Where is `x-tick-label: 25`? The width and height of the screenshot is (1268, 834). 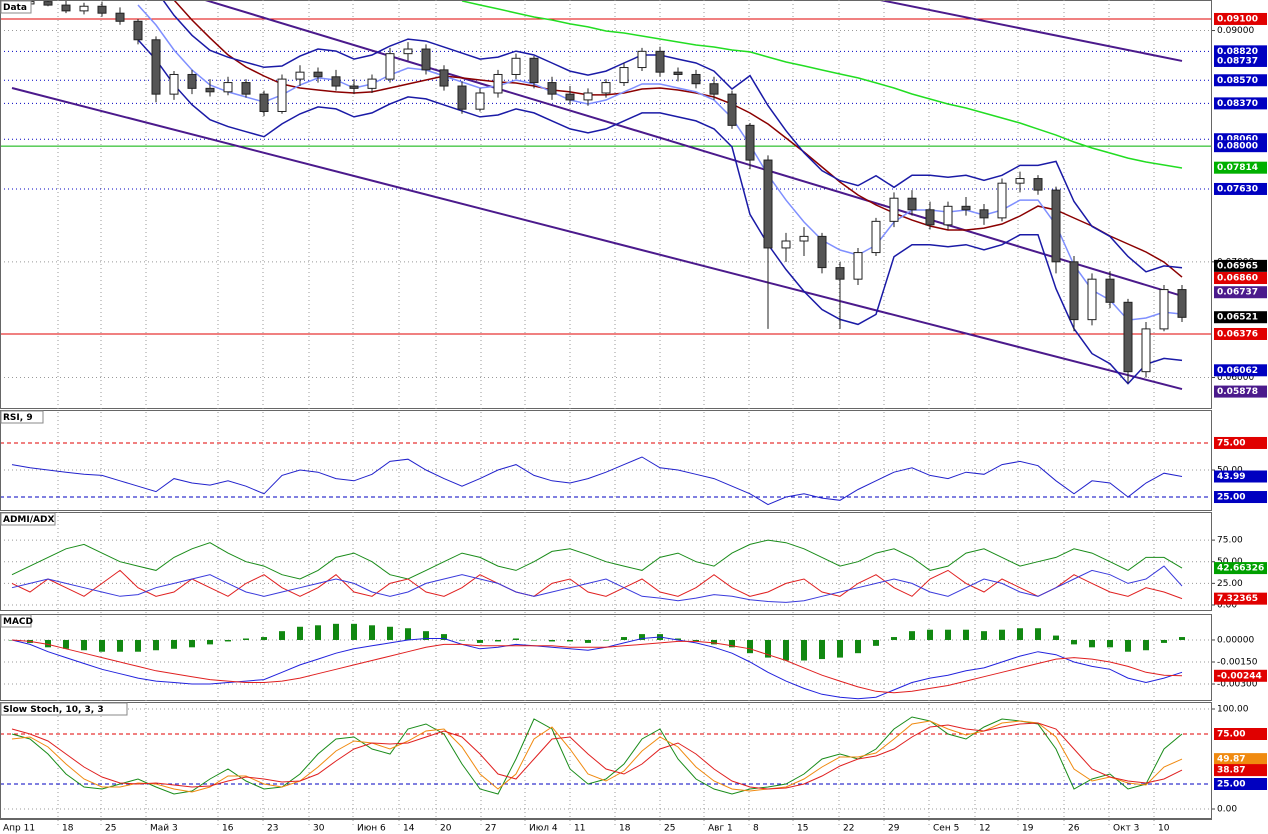 x-tick-label: 25 is located at coordinates (110, 829).